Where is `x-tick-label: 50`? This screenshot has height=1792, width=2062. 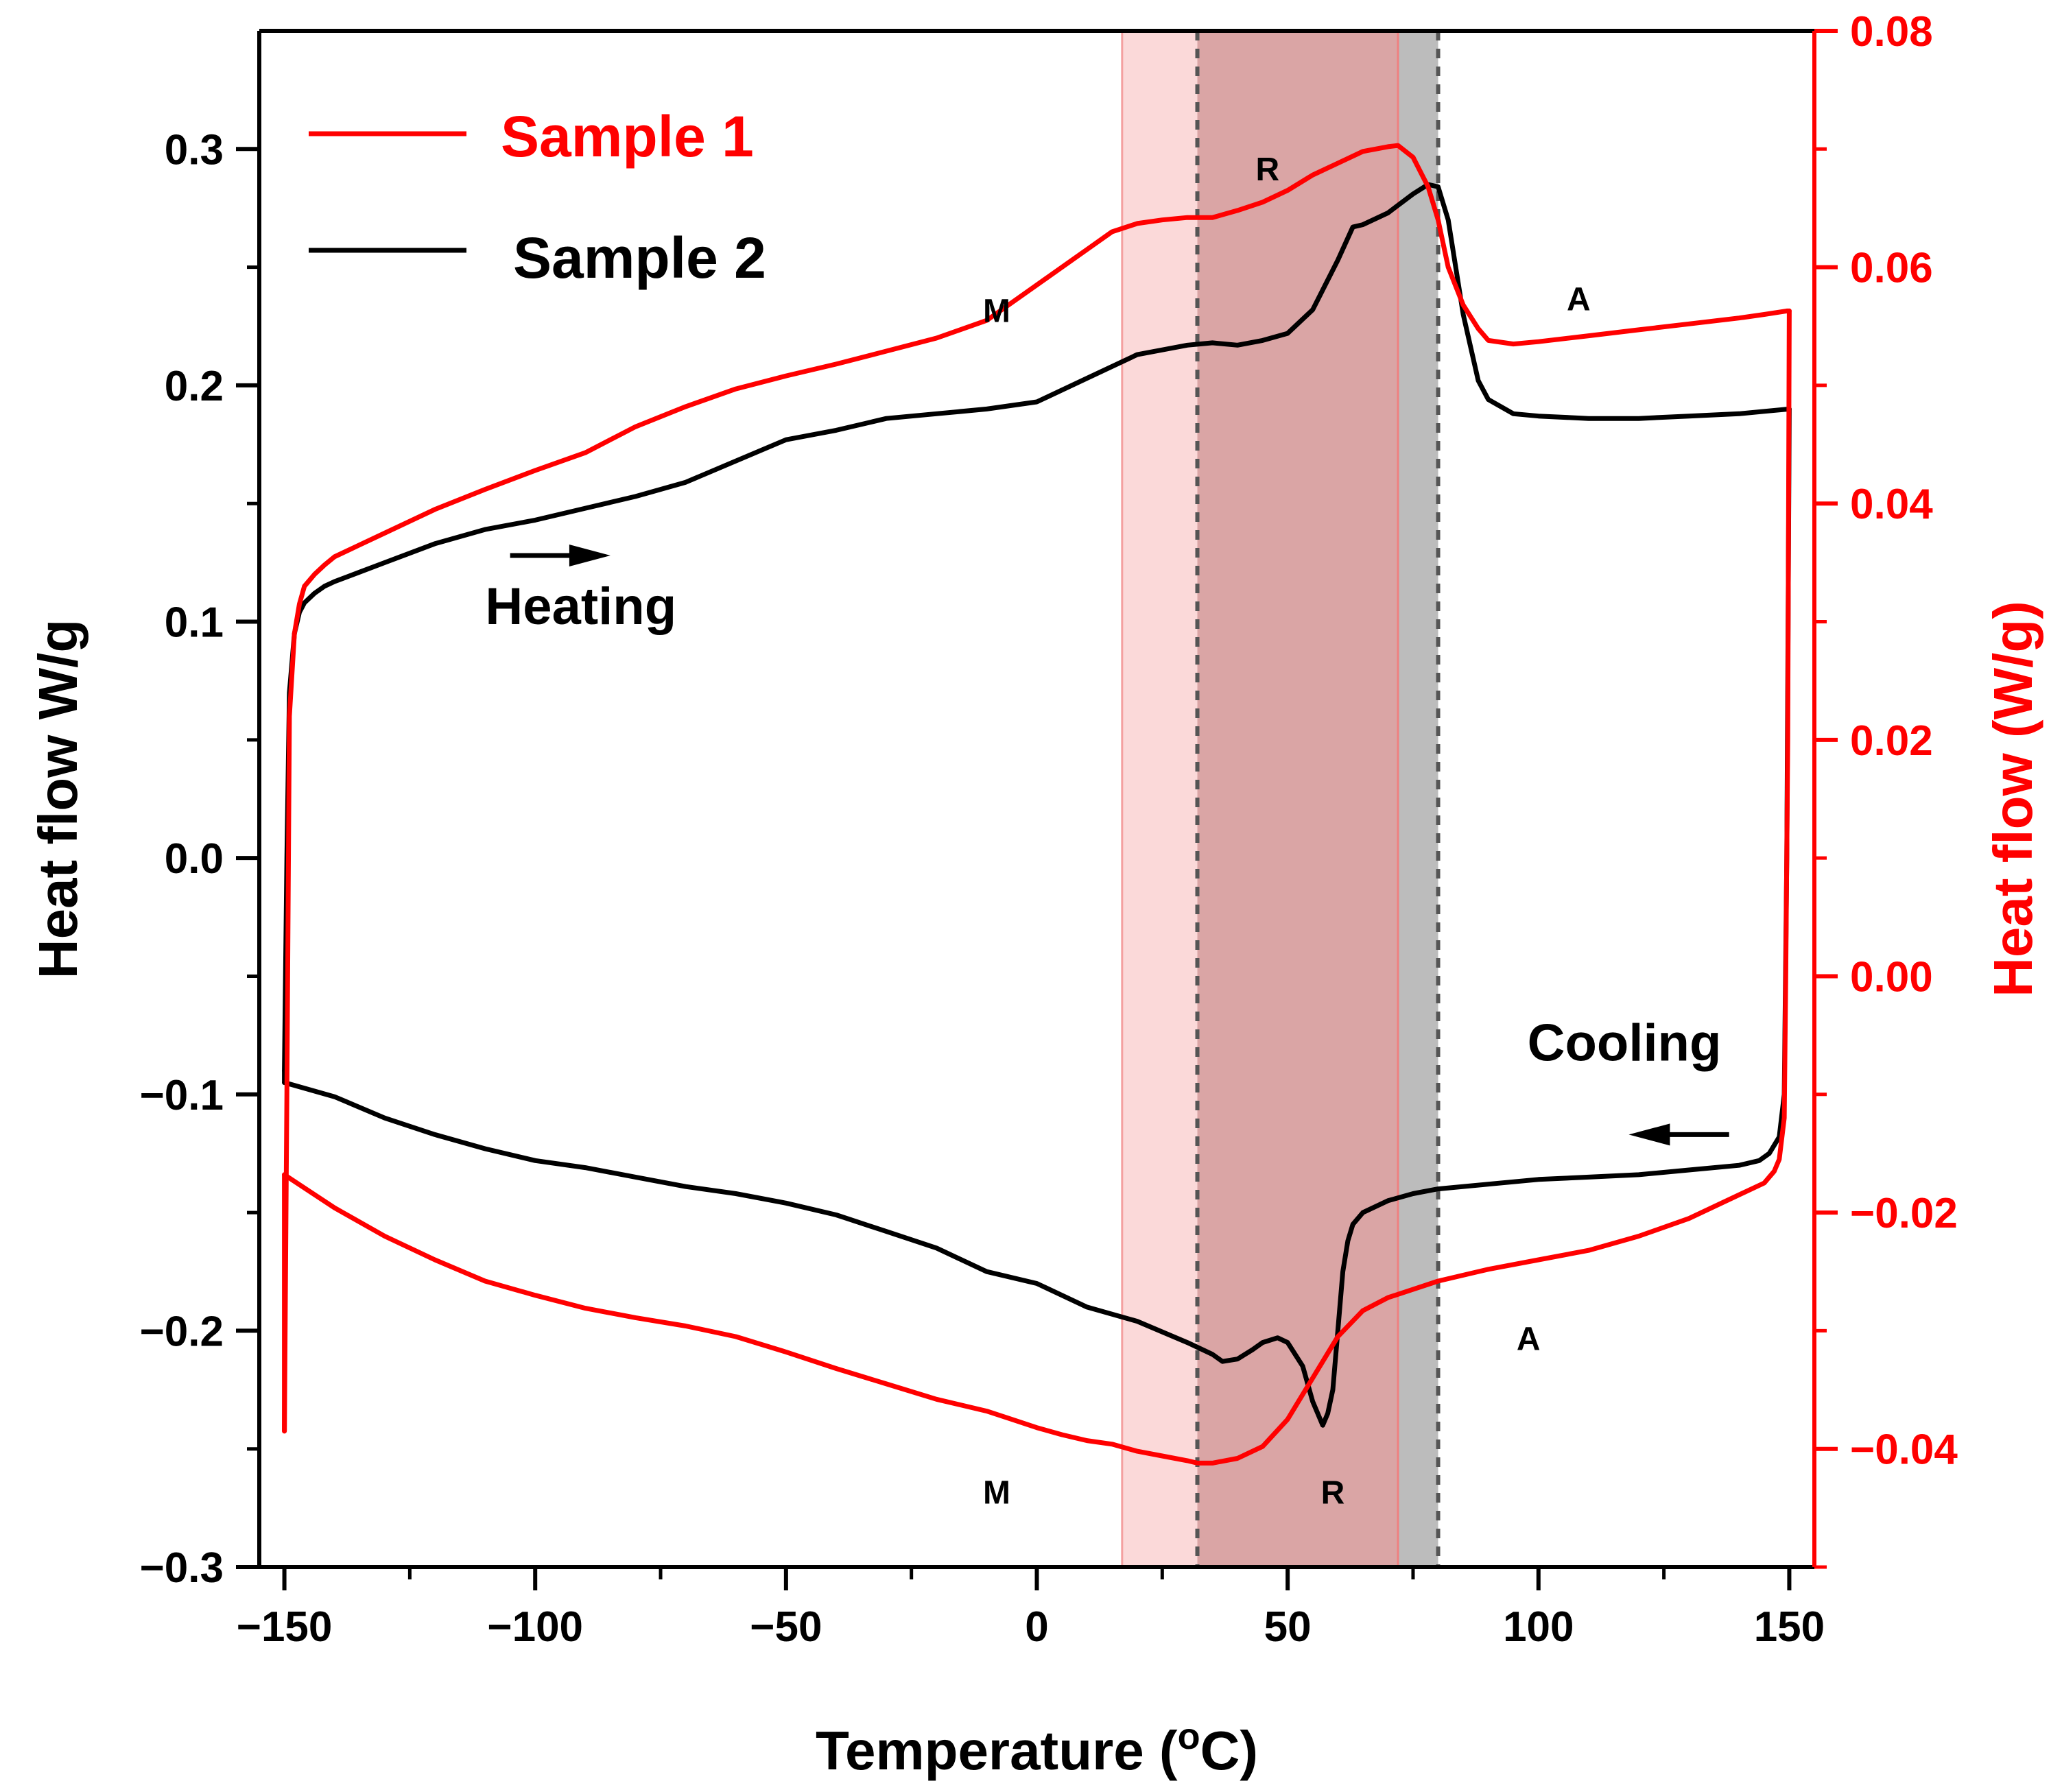 x-tick-label: 50 is located at coordinates (1288, 1627).